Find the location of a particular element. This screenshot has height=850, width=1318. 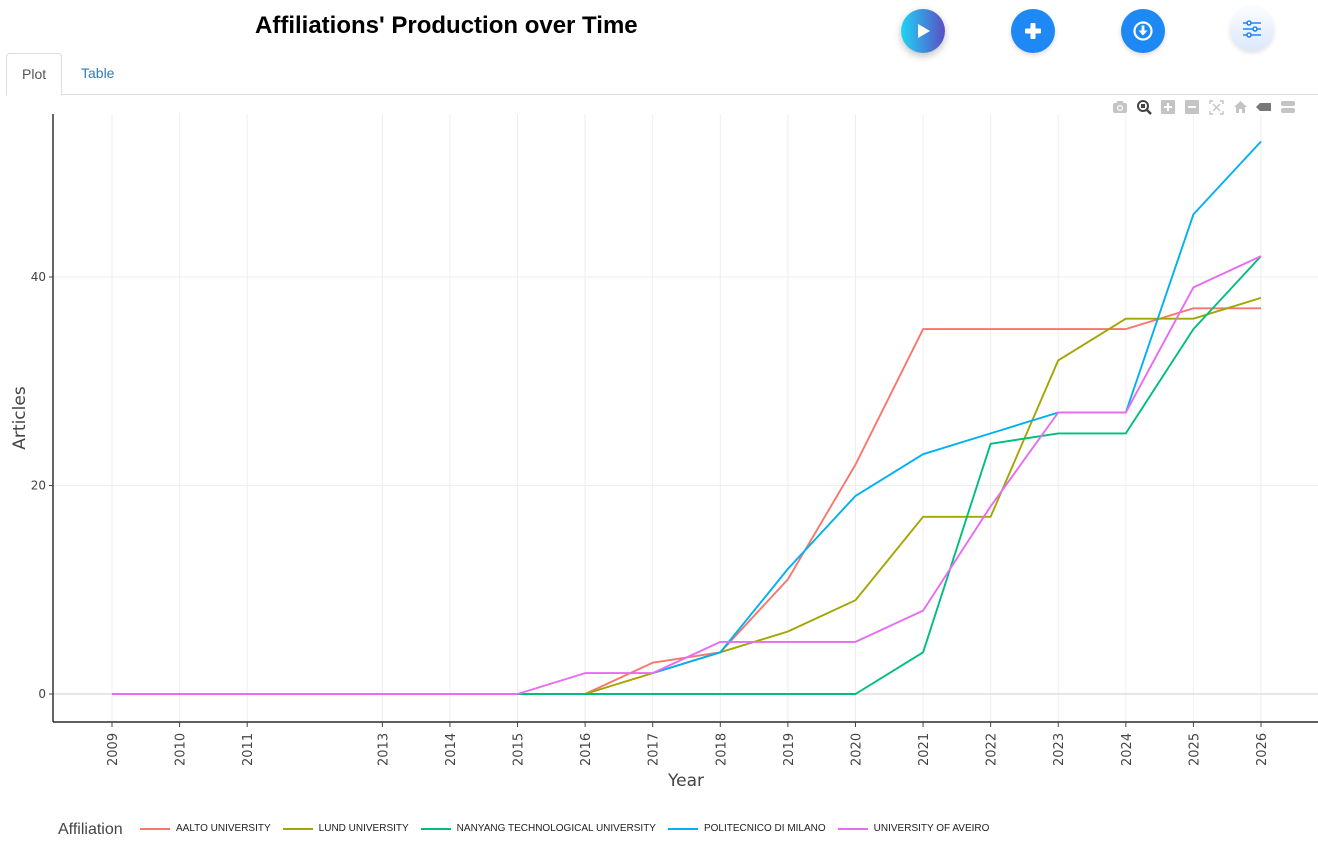

x-tick-label: 2014 is located at coordinates (451, 749).